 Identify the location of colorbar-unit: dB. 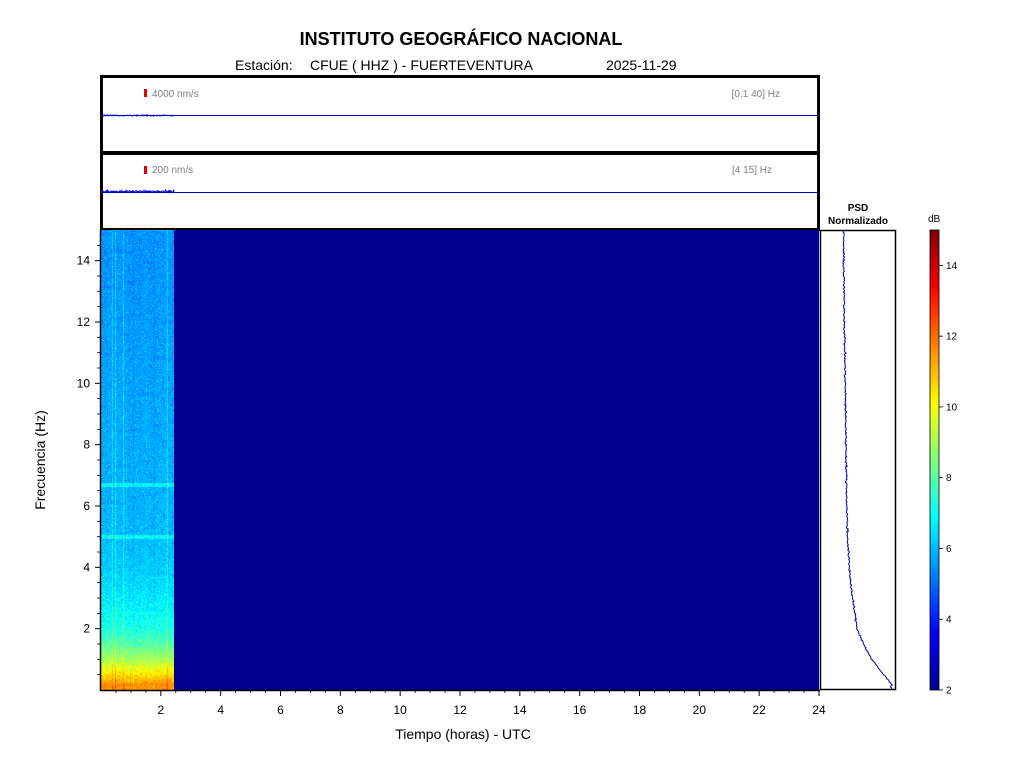
(934, 219).